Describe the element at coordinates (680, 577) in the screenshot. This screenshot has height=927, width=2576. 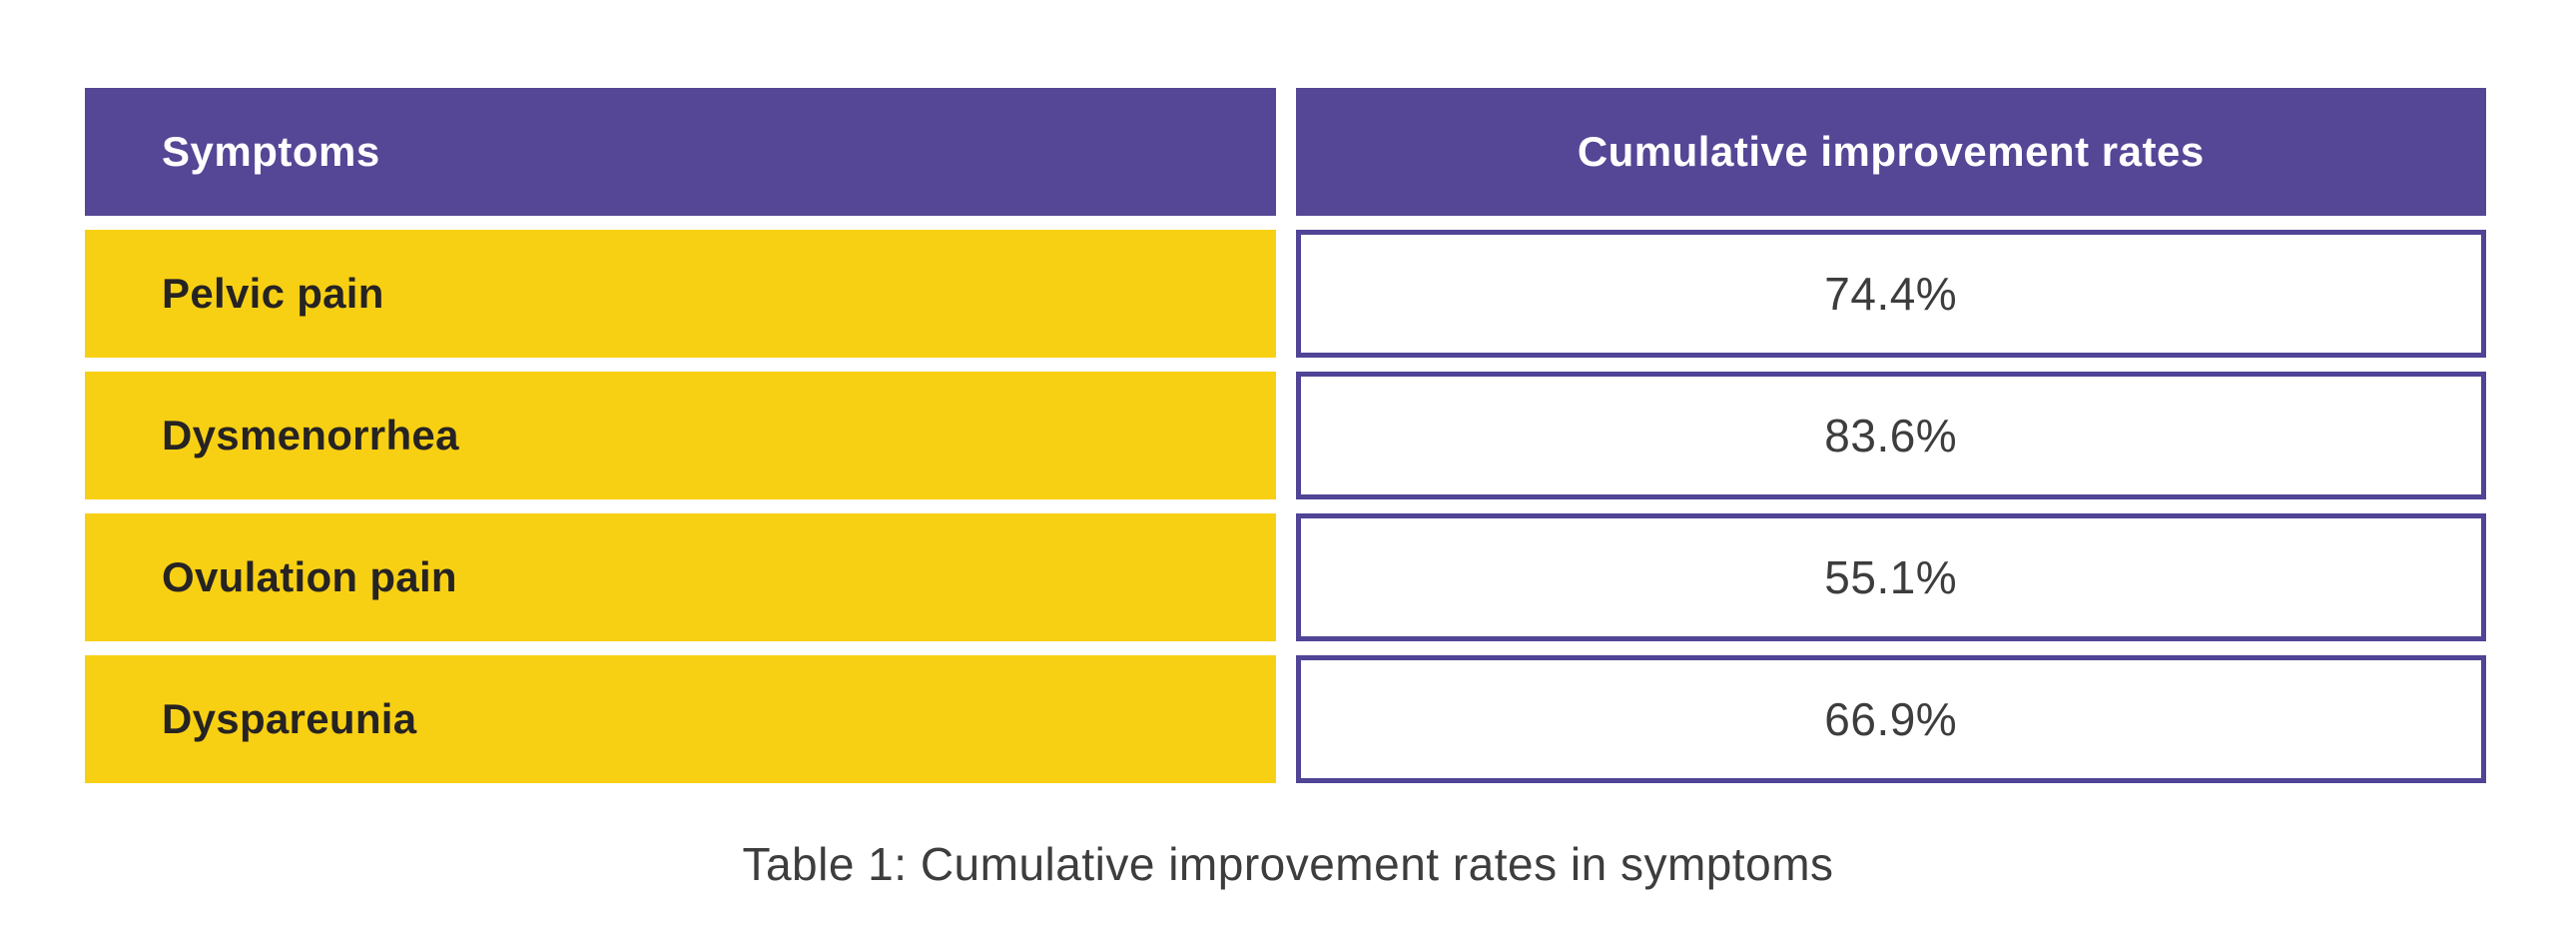
I see `symptom-cell-ovulation-pain: Ovulation pain` at that location.